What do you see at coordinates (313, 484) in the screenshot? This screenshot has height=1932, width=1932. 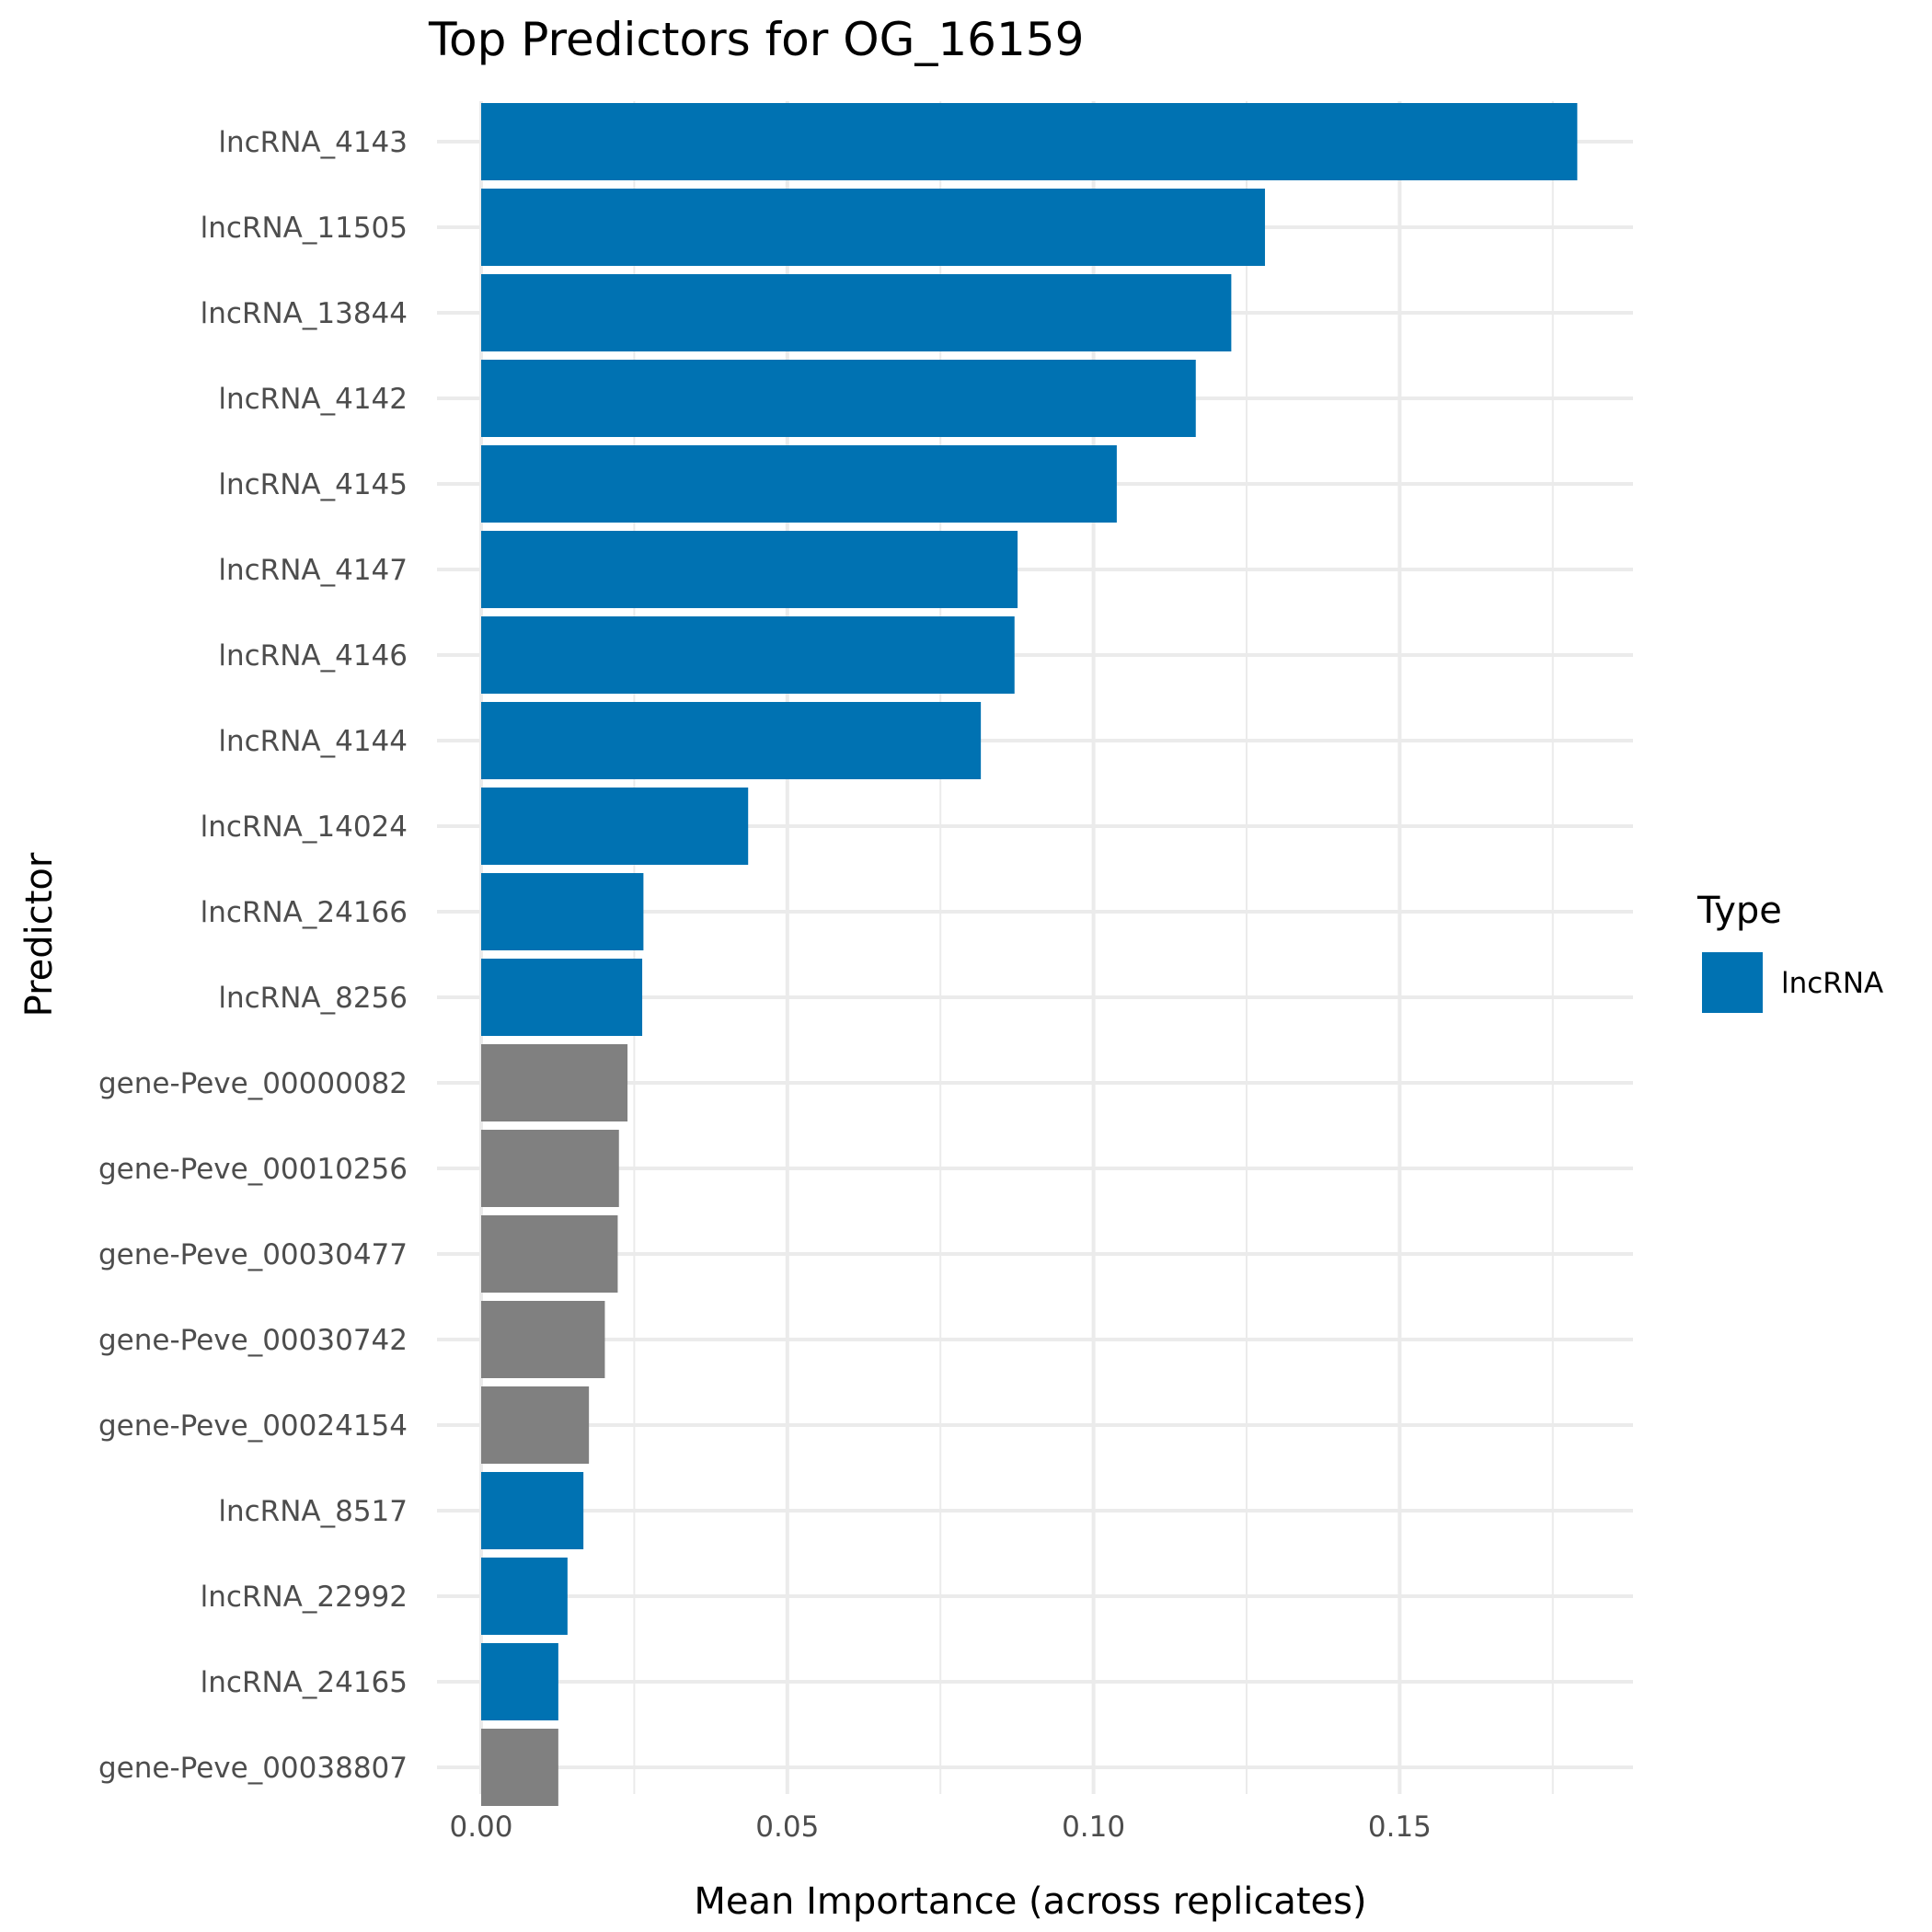 I see `y-tick-label: lncRNA_4145` at bounding box center [313, 484].